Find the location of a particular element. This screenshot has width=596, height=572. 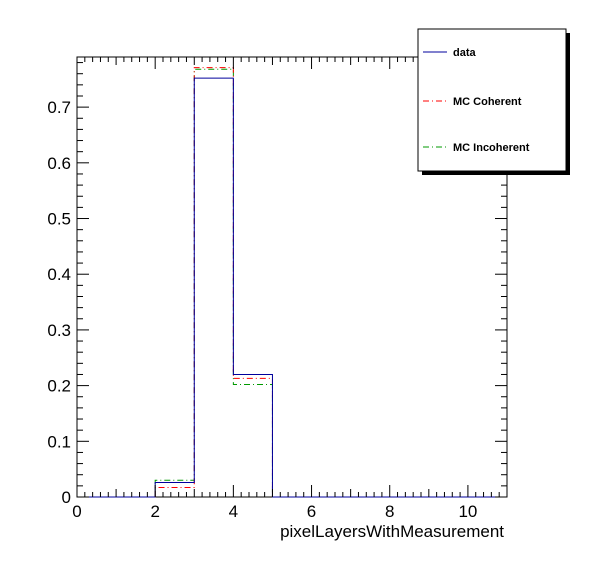

x-tick-label: 6 is located at coordinates (311, 511).